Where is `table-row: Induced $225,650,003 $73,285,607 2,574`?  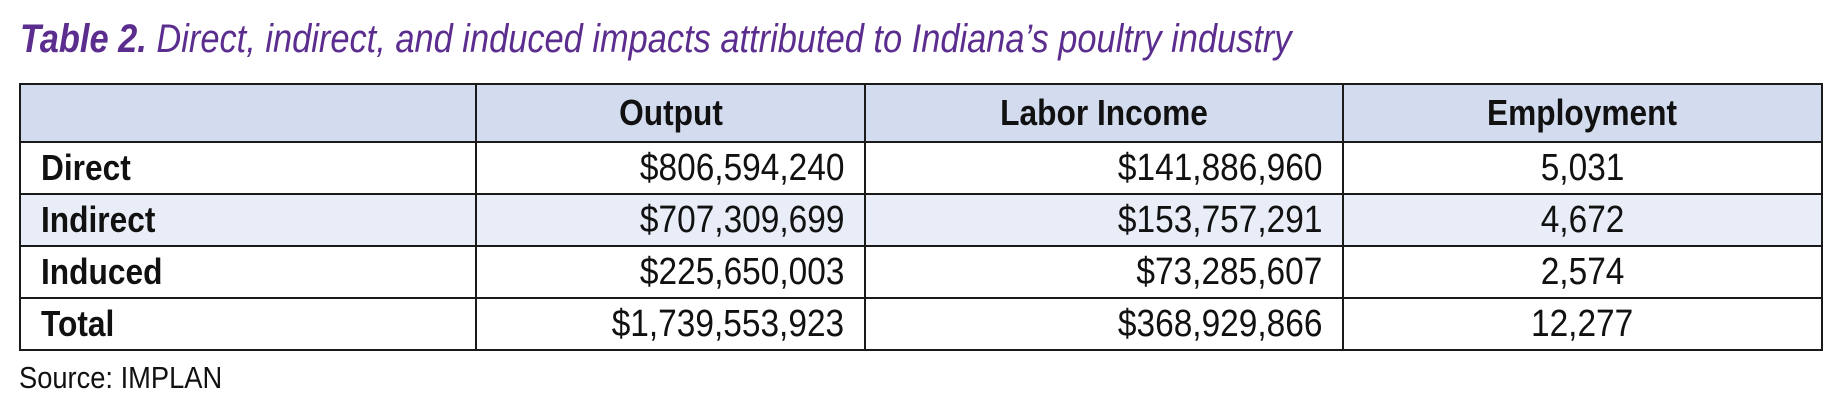 table-row: Induced $225,650,003 $73,285,607 2,574 is located at coordinates (921, 272).